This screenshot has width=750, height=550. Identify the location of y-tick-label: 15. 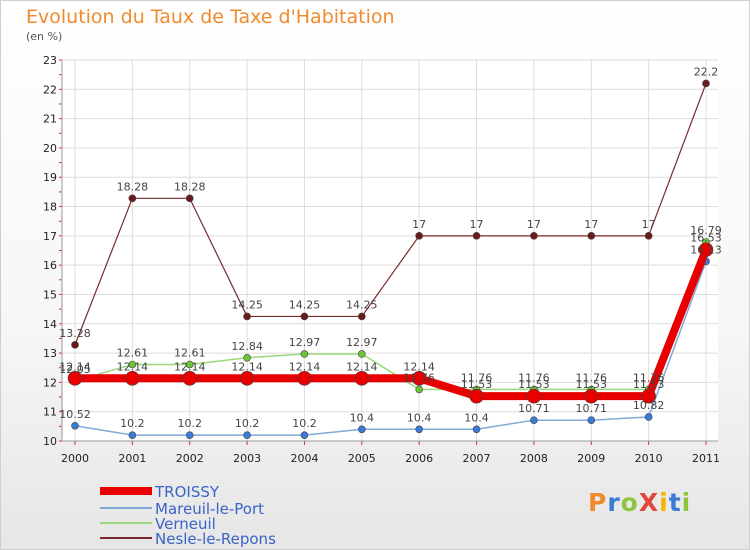
(50, 294).